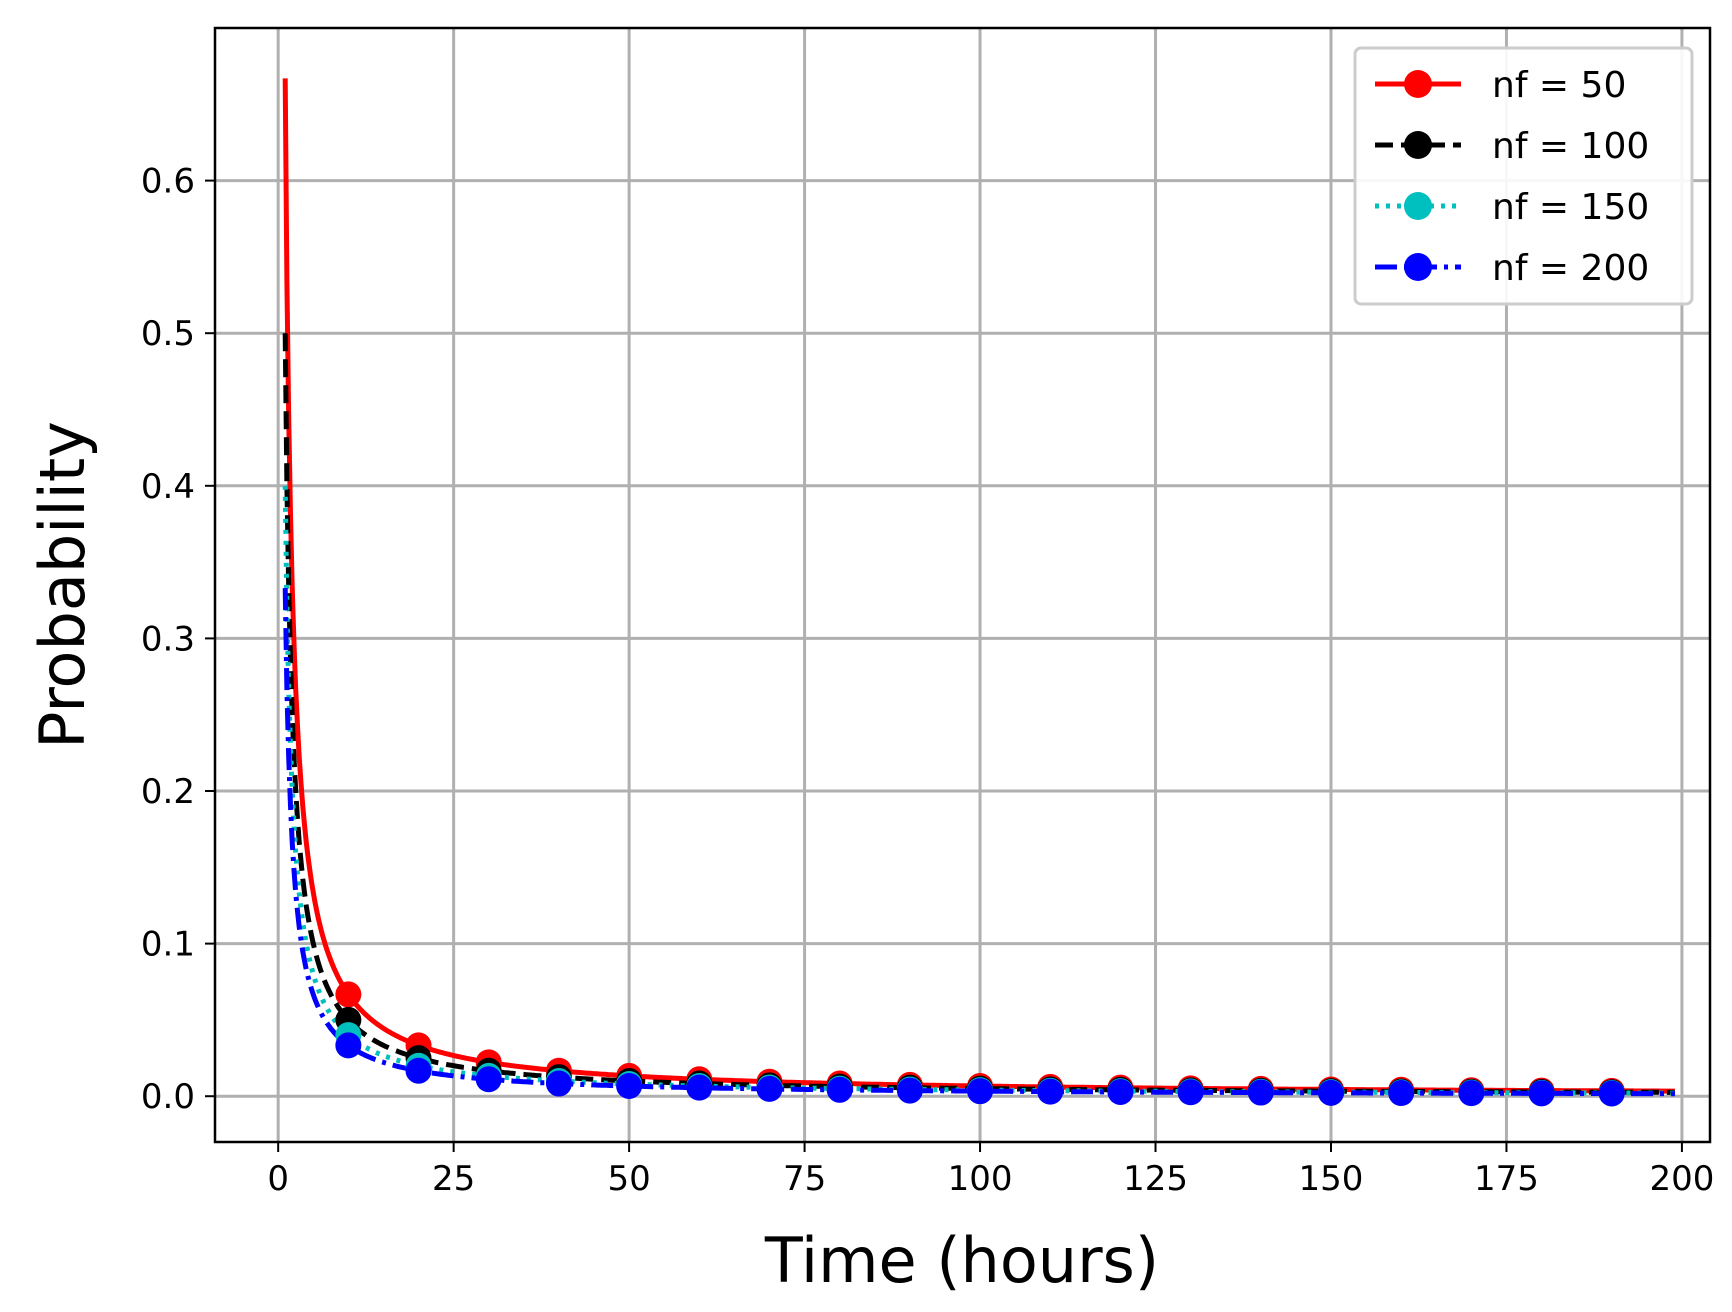 This screenshot has width=1732, height=1312. What do you see at coordinates (1681, 1179) in the screenshot?
I see `x-tick-label: 200` at bounding box center [1681, 1179].